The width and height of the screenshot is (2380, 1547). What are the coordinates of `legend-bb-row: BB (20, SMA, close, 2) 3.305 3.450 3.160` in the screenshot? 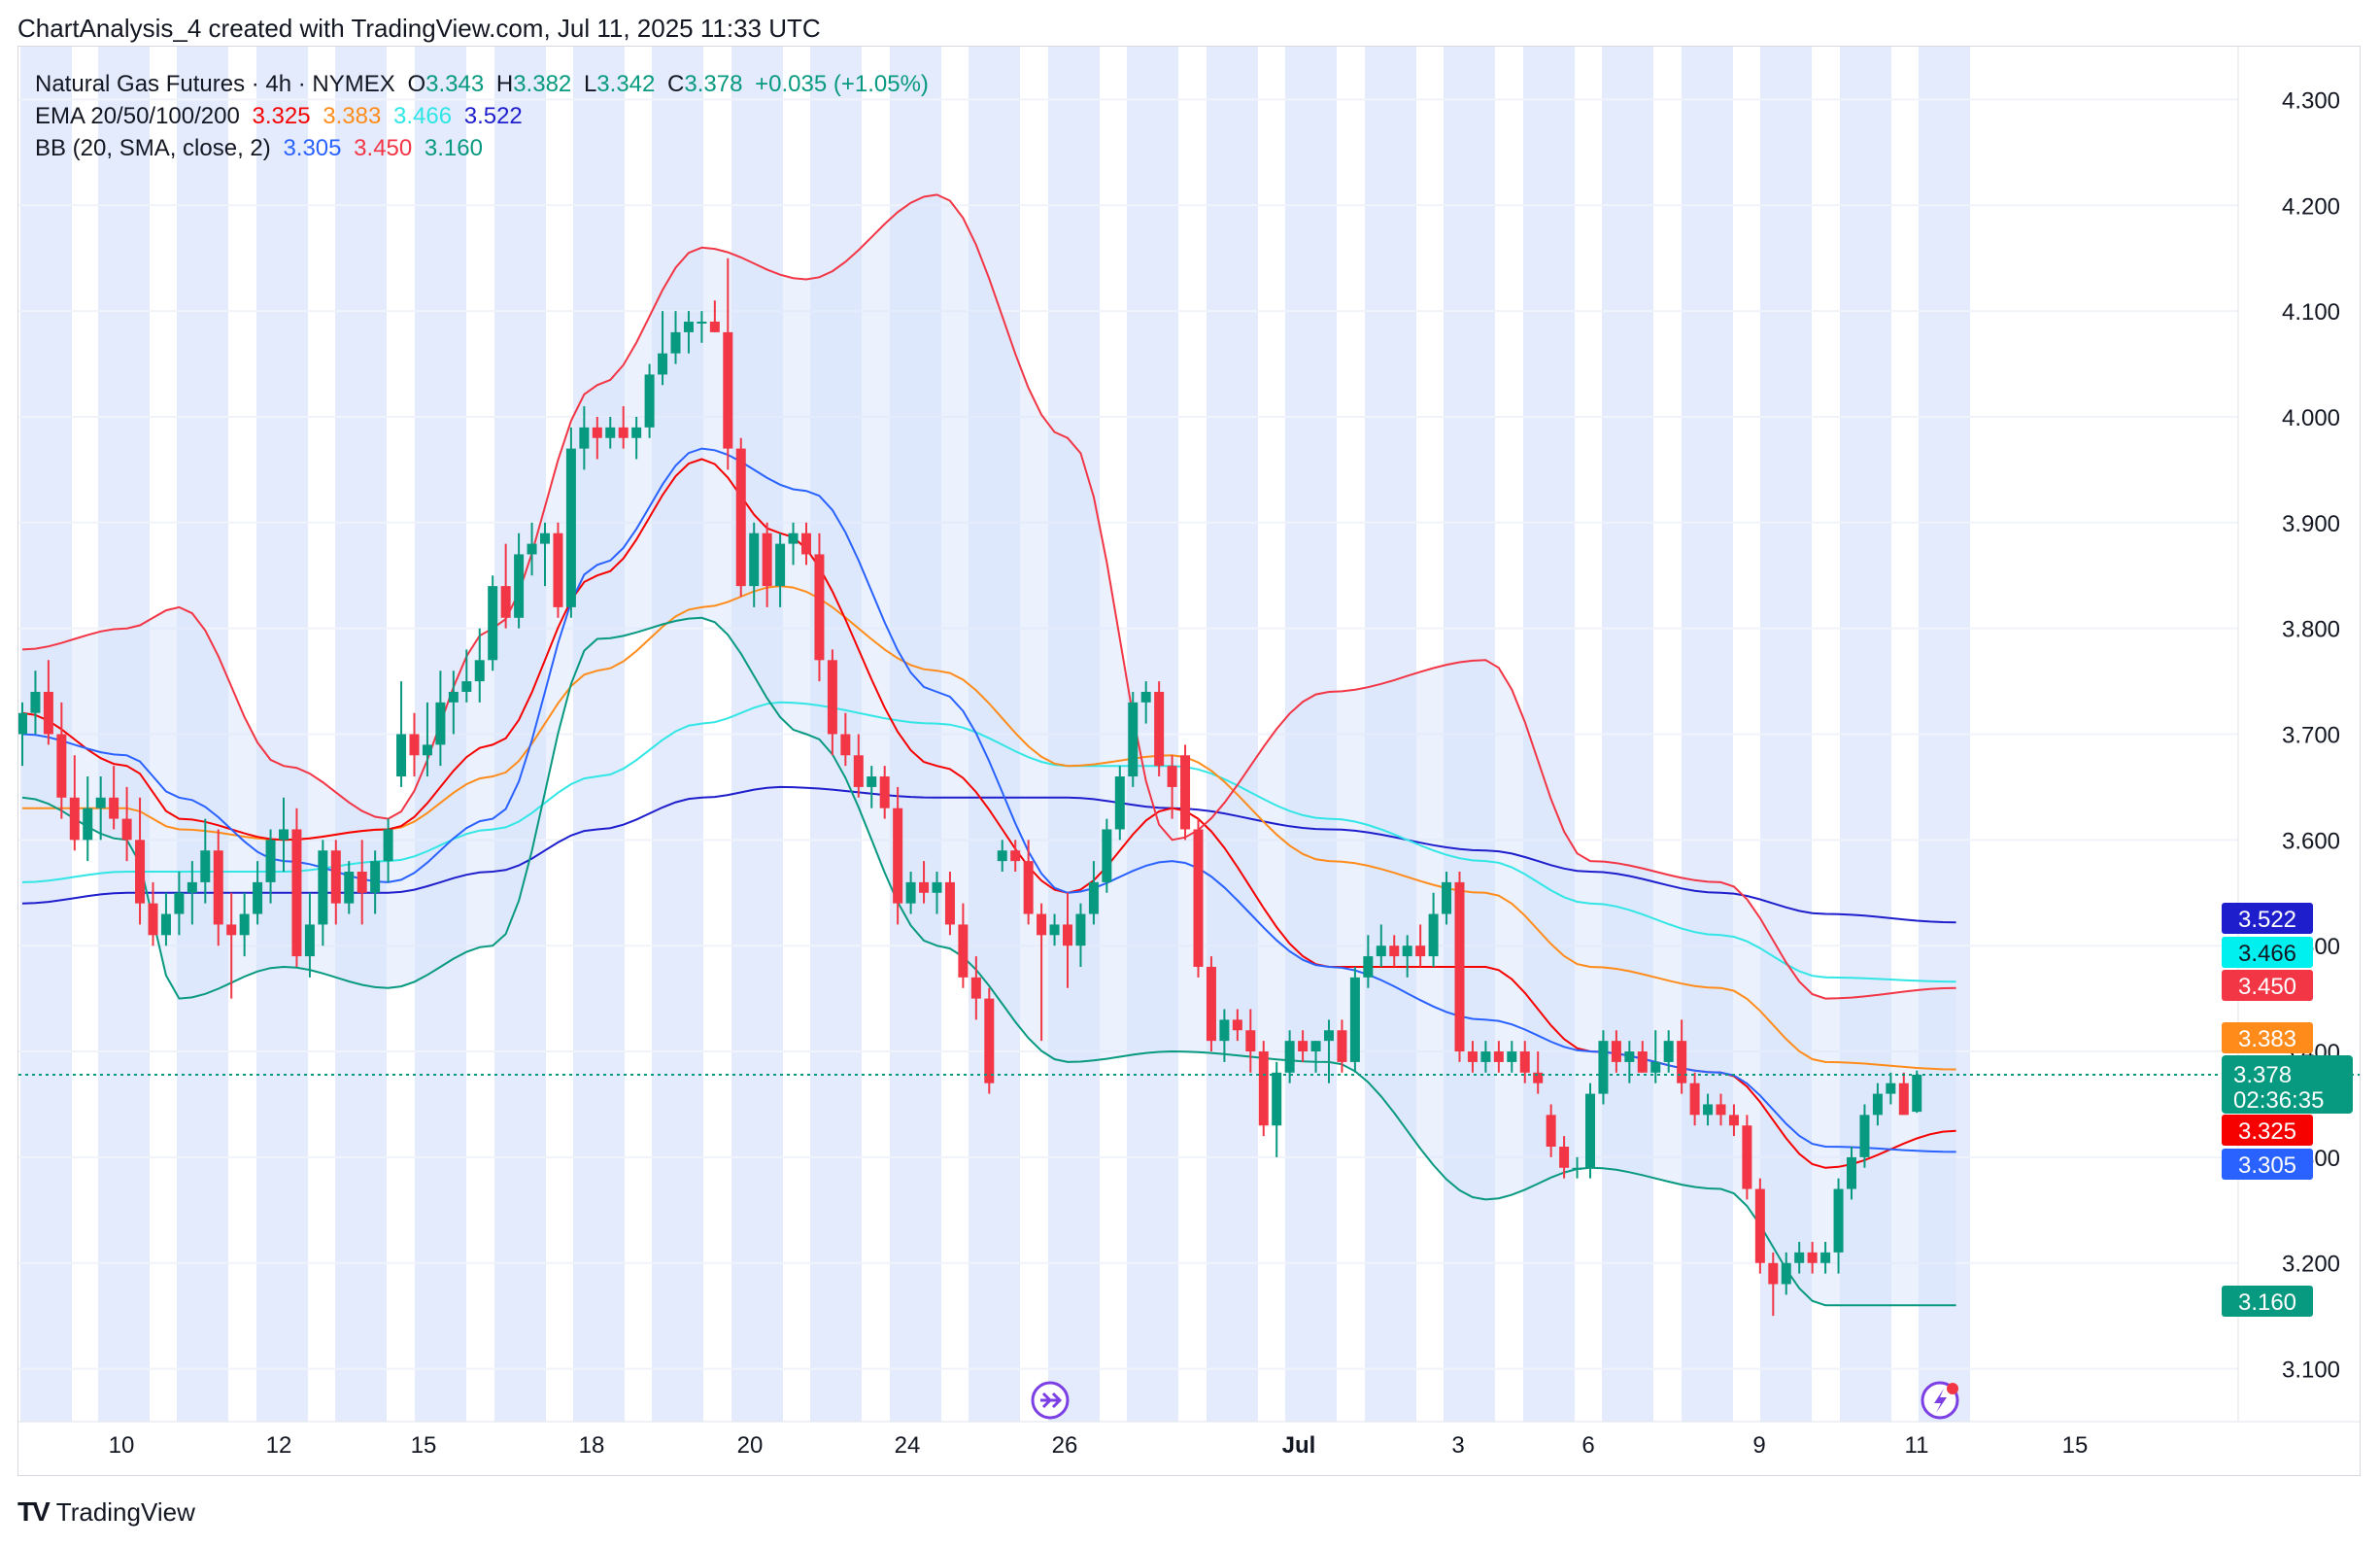 It's located at (485, 148).